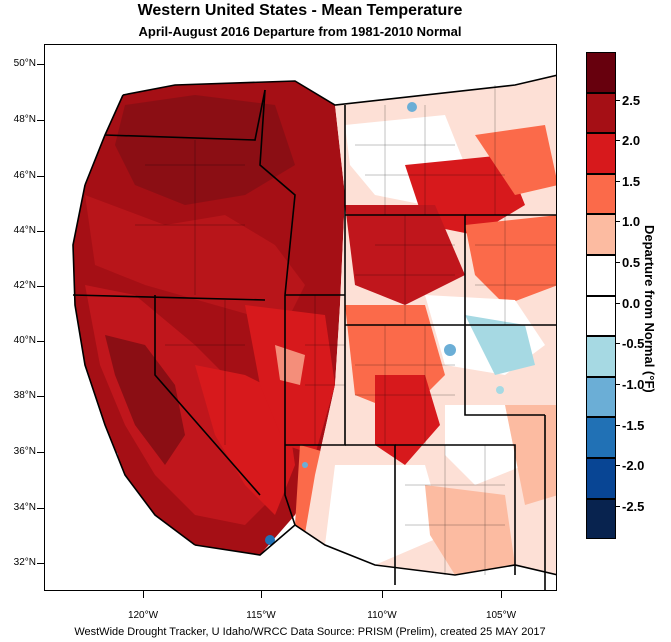 This screenshot has width=671, height=642. Describe the element at coordinates (24, 451) in the screenshot. I see `lat-label: 36°N` at that location.